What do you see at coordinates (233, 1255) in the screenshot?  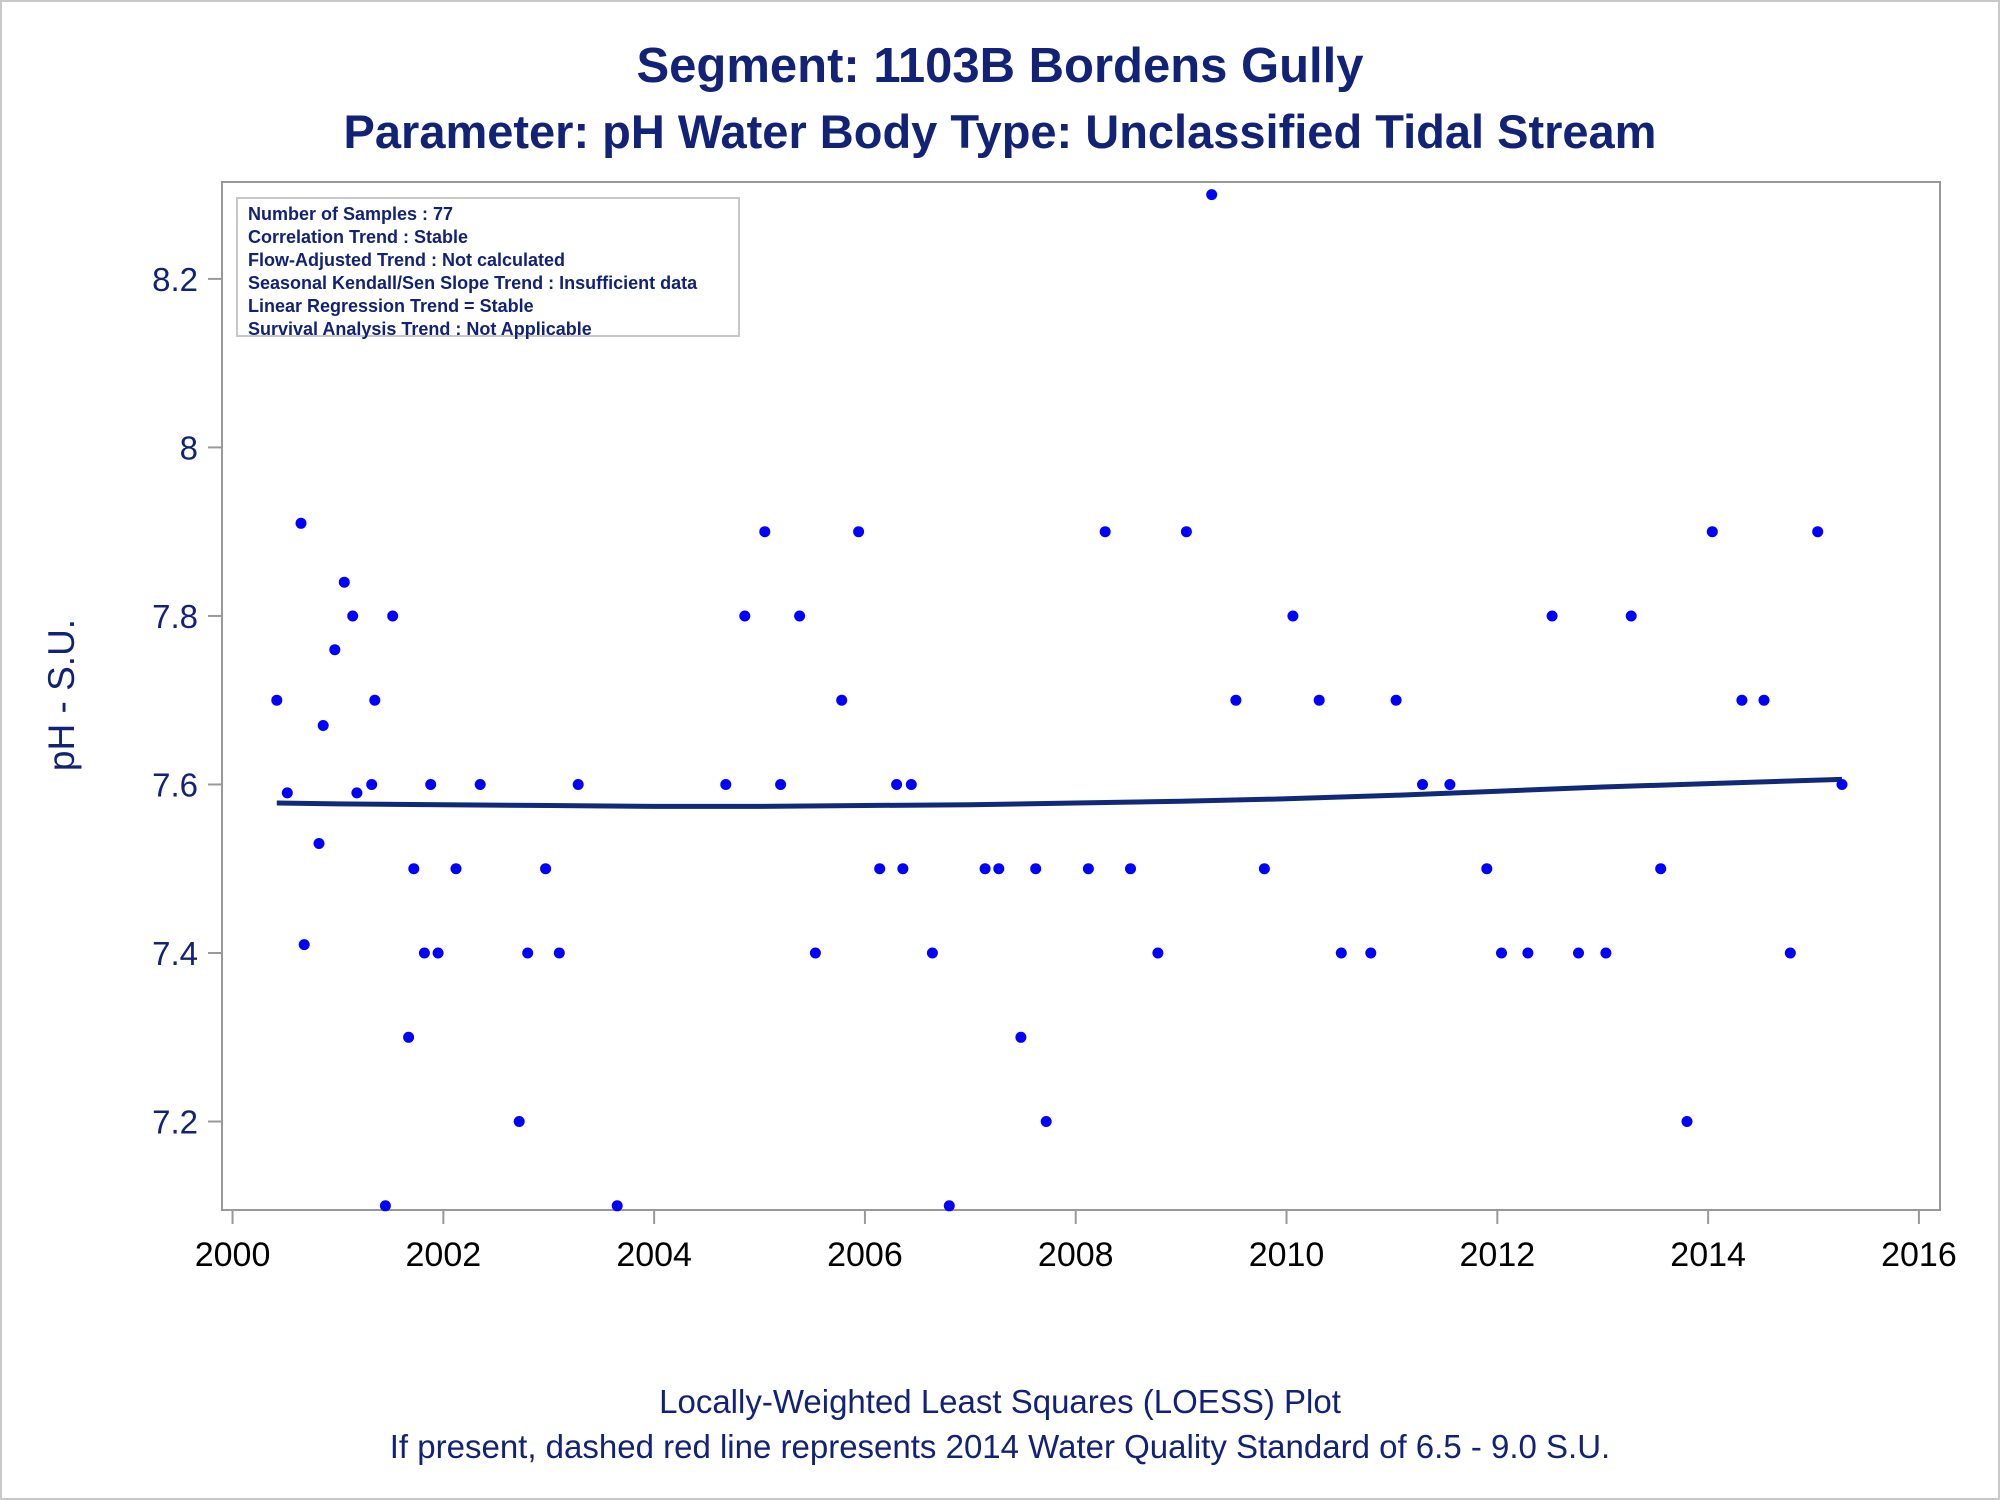 I see `x-tick-label: 2000` at bounding box center [233, 1255].